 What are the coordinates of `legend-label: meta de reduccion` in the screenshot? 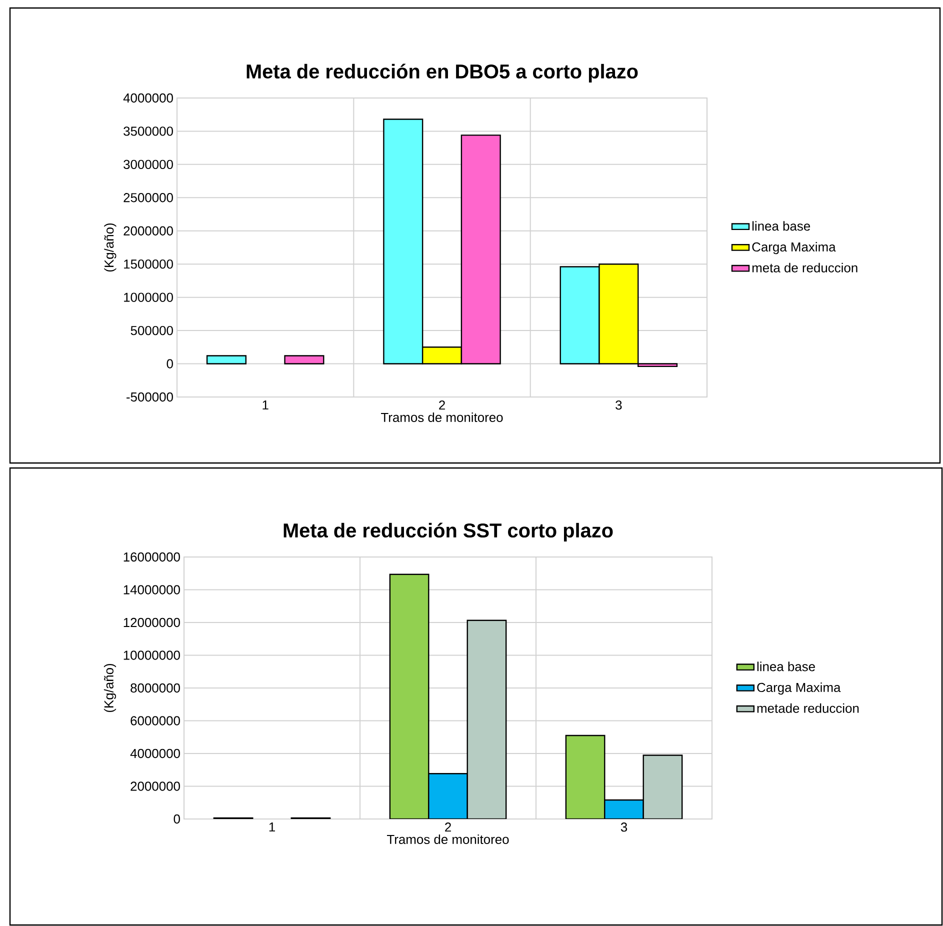 It's located at (805, 267).